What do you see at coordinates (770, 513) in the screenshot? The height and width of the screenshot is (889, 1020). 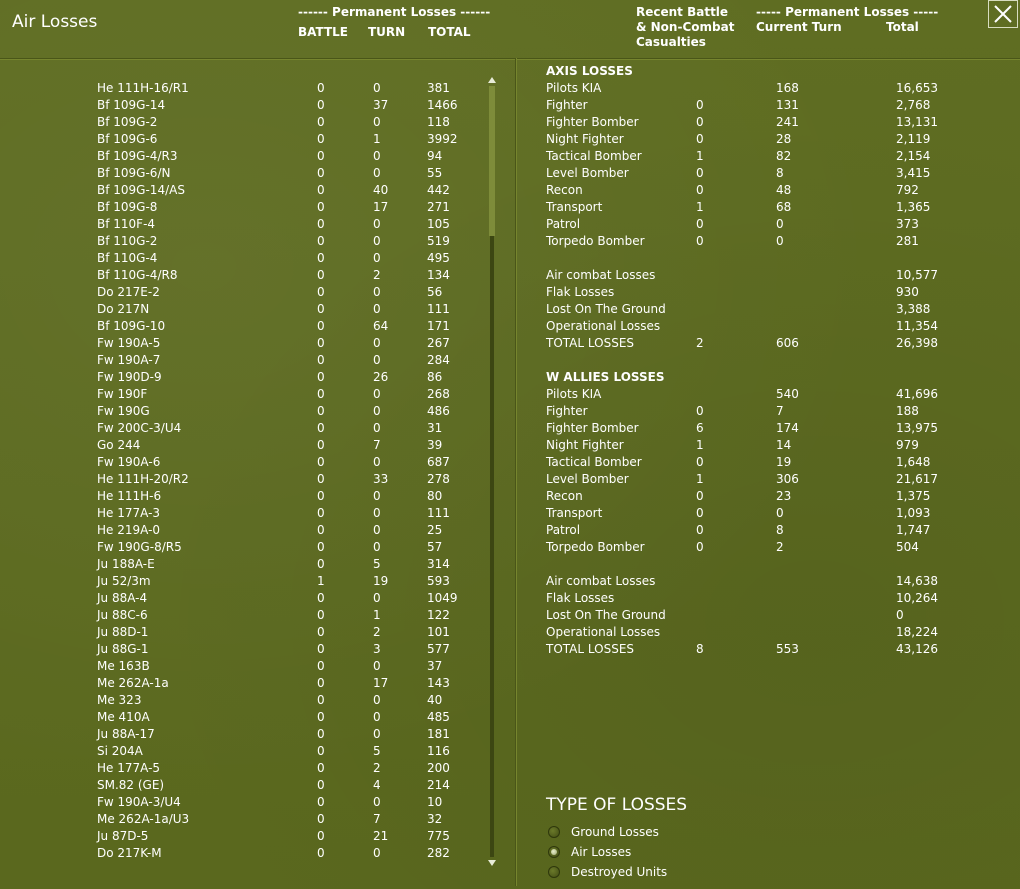 I see `wallies-loss-row: Transport 0 0 1,093` at bounding box center [770, 513].